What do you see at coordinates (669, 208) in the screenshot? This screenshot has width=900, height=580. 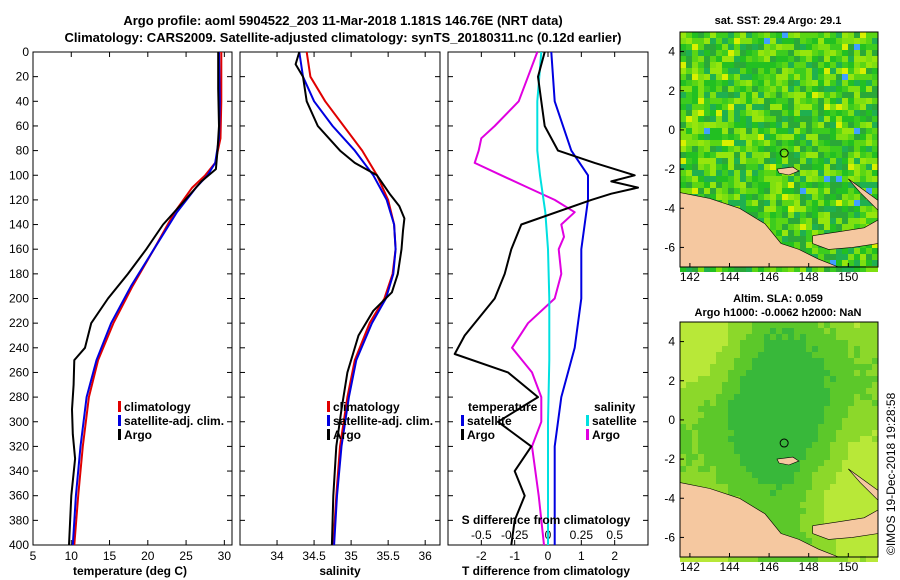 I see `map-y-tick-label: -4` at bounding box center [669, 208].